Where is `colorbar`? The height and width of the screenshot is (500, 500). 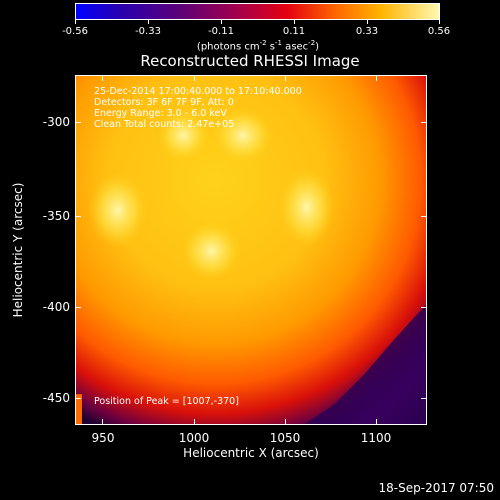
colorbar is located at coordinates (257, 11).